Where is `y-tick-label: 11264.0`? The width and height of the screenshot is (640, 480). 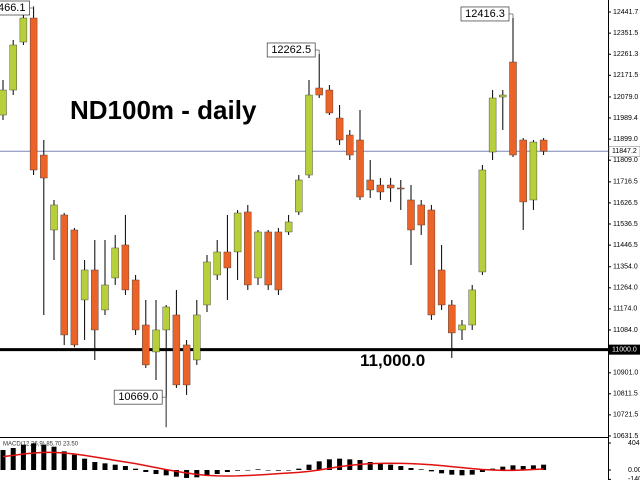 y-tick-label: 11264.0 is located at coordinates (625, 288).